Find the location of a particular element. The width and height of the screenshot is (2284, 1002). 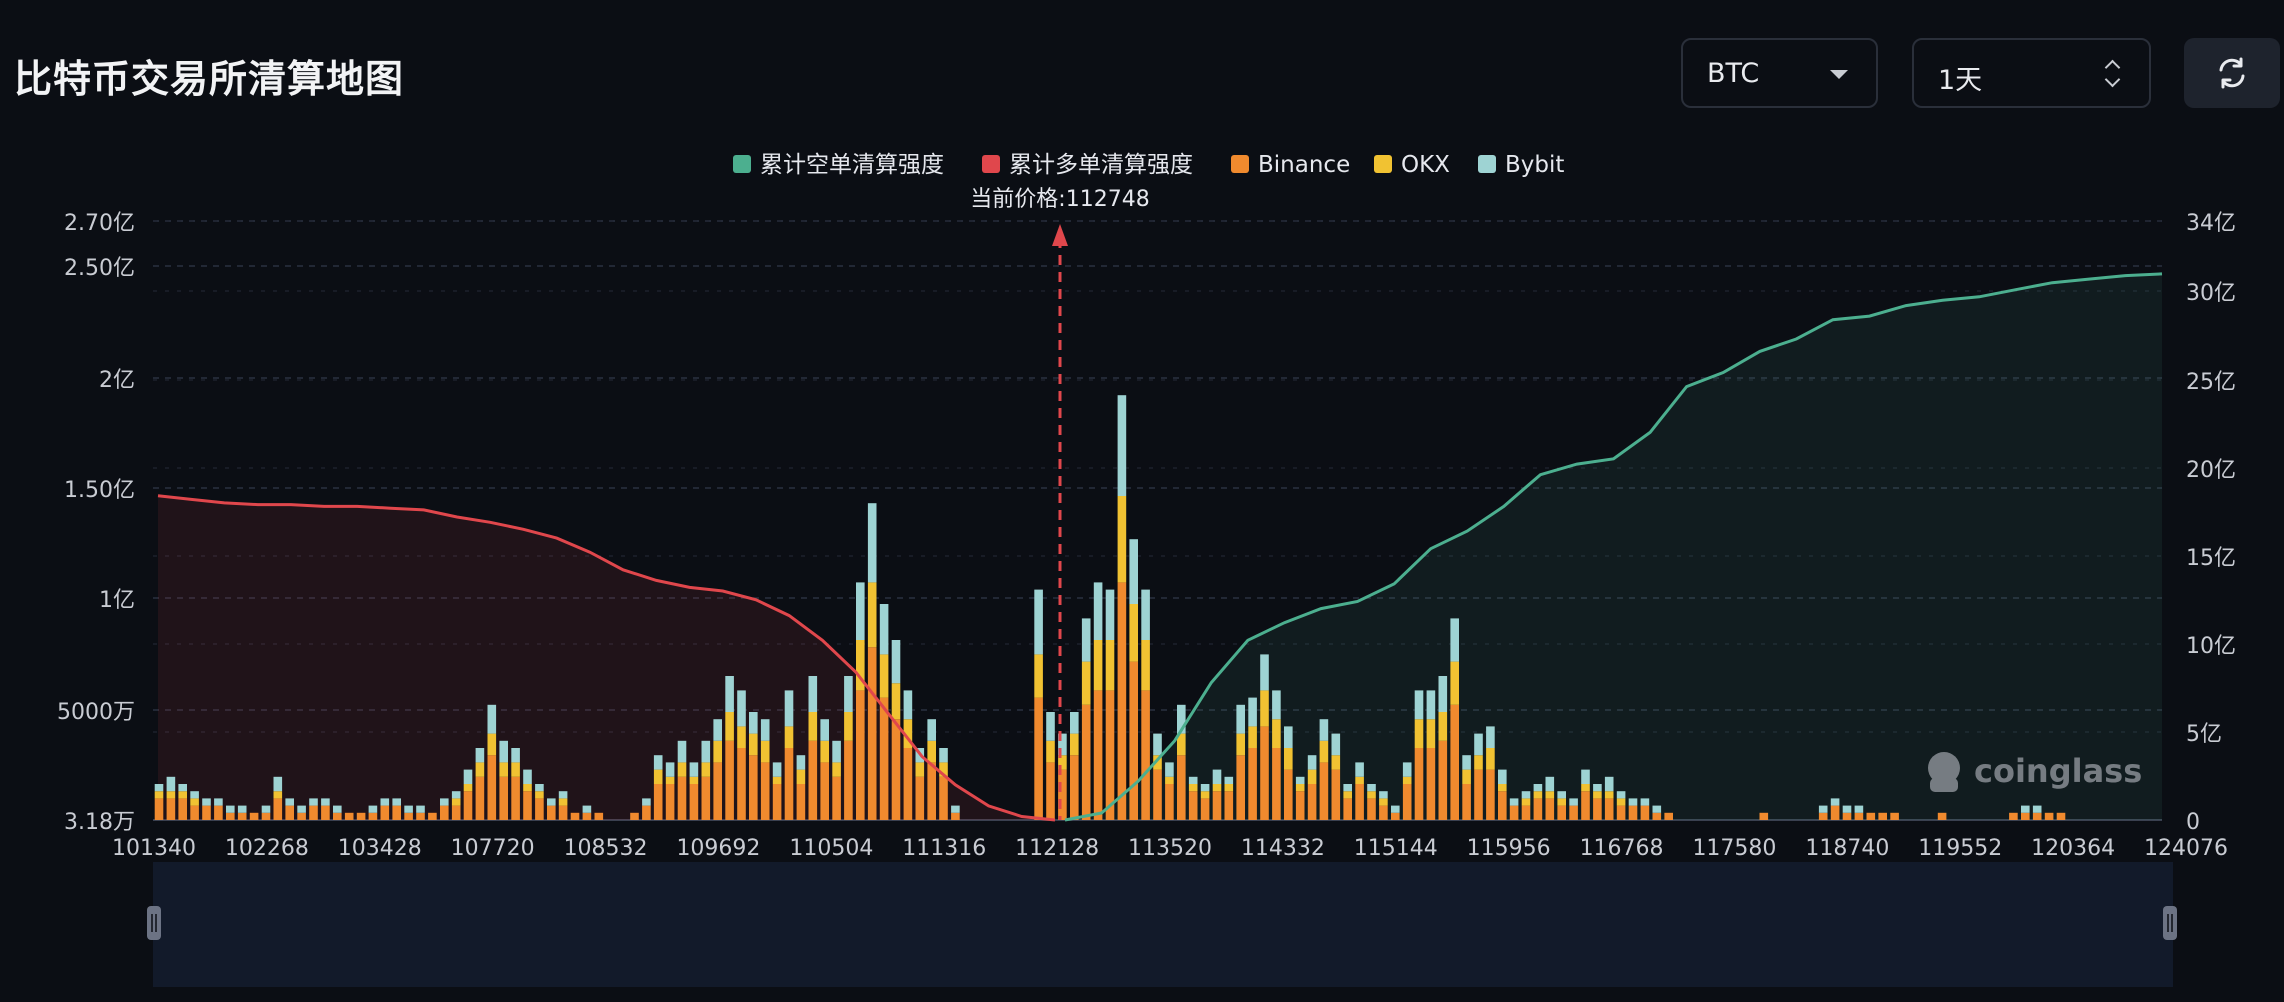

current-price-label: 当前价格:112748 is located at coordinates (1059, 199).